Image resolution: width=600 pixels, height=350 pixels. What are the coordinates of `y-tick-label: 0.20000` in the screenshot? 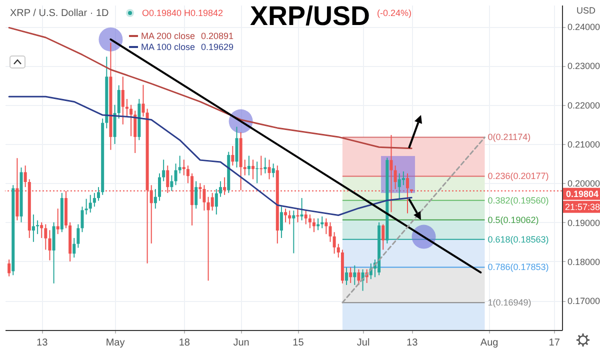 It's located at (584, 183).